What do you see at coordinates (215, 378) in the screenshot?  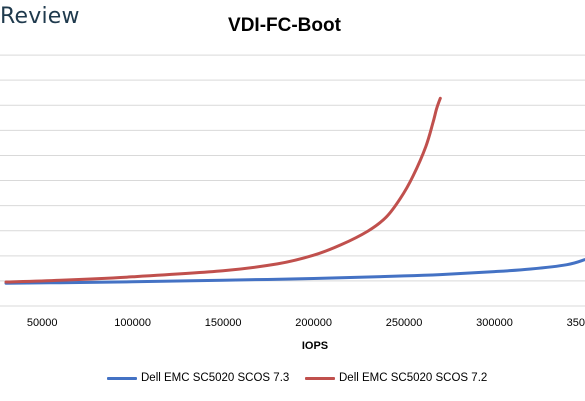 I see `legend-label: Dell EMC SC5020 SCOS 7.3` at bounding box center [215, 378].